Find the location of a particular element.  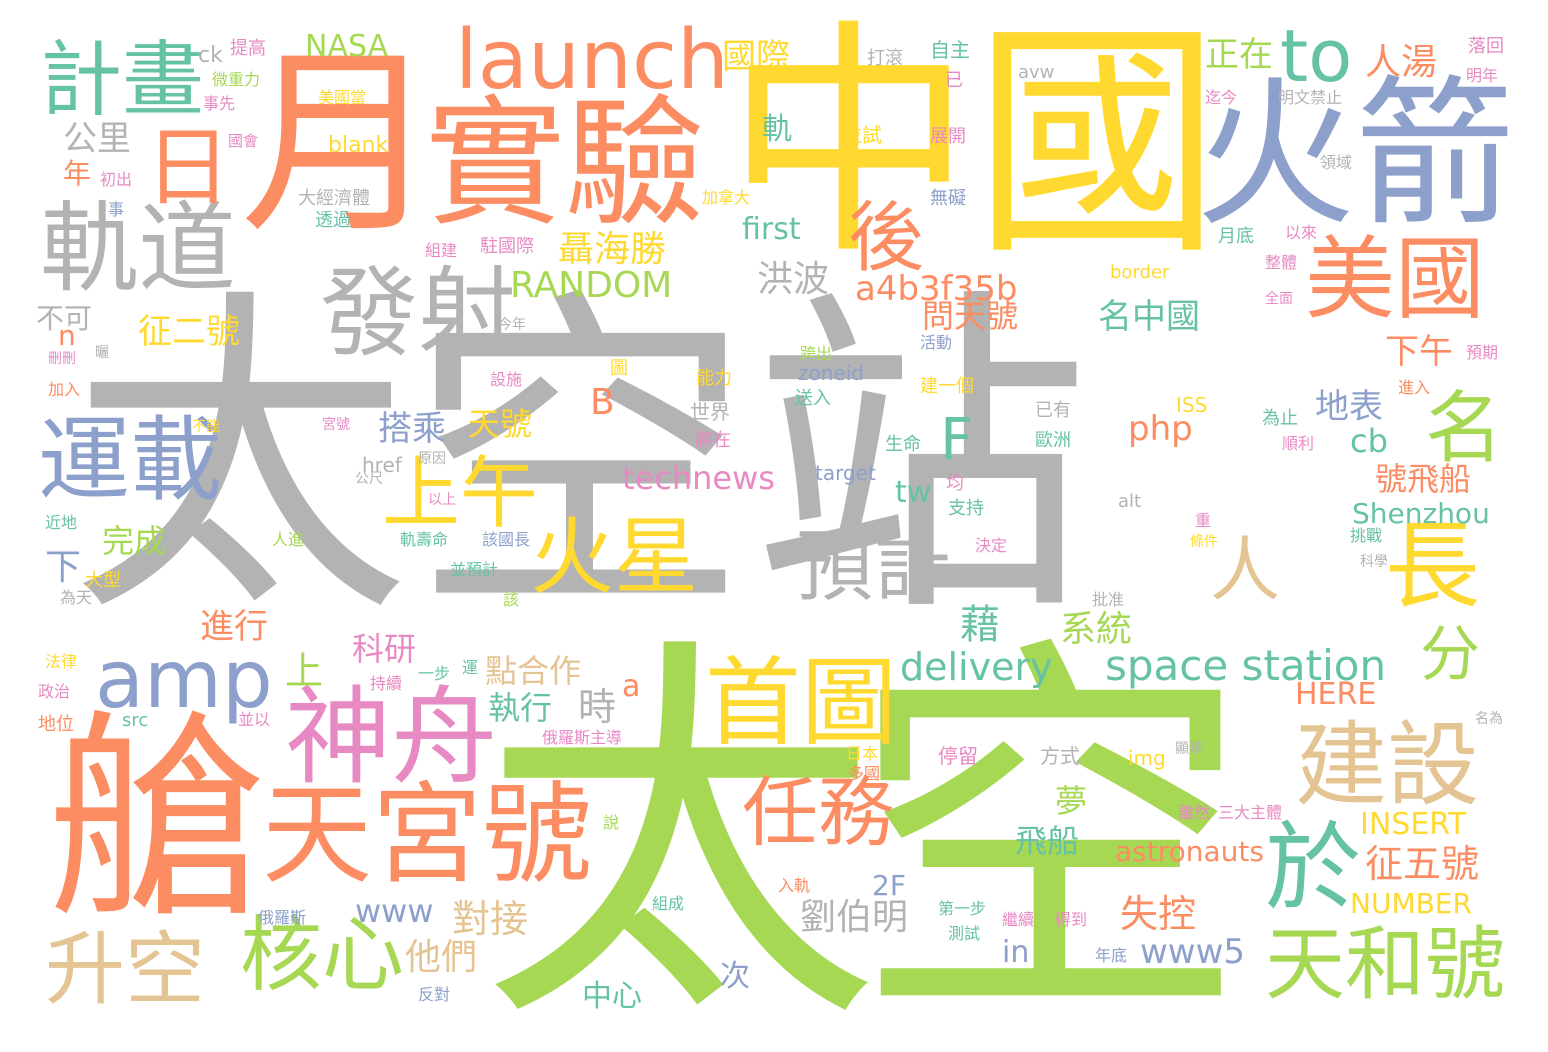

word: 首圖 is located at coordinates (801, 703).